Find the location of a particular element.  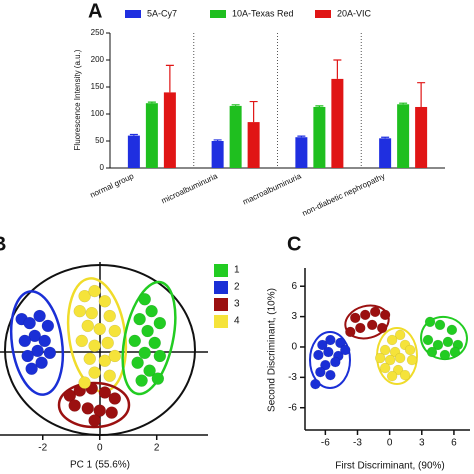

x-tick-label: 6 is located at coordinates (454, 443).